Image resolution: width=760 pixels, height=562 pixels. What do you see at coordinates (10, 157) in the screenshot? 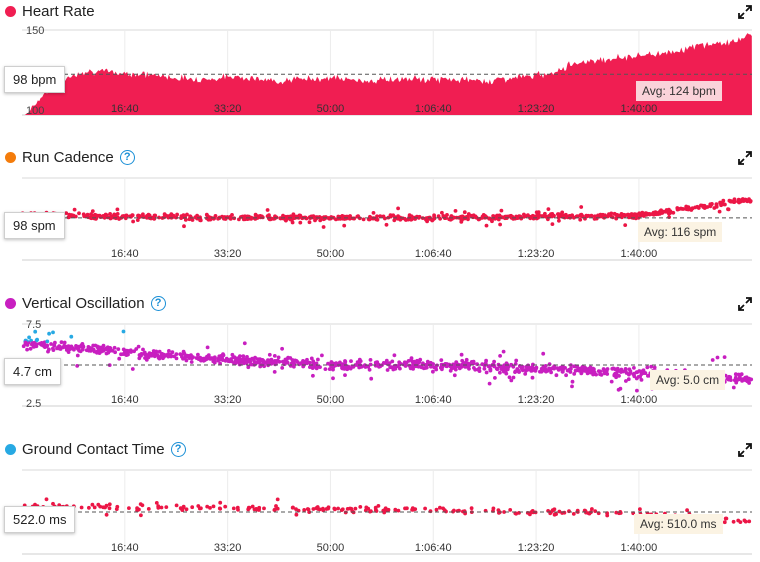
I see `status-dot-icon` at bounding box center [10, 157].